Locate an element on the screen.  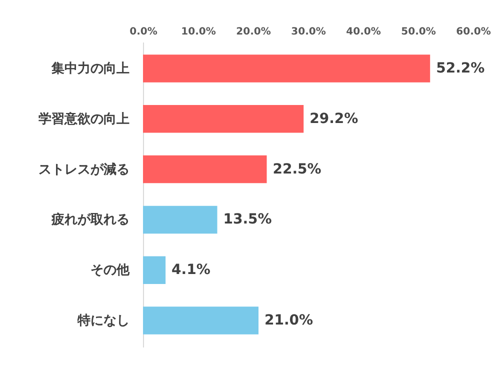
y-tick-label: 集中力の向上 is located at coordinates (90, 68).